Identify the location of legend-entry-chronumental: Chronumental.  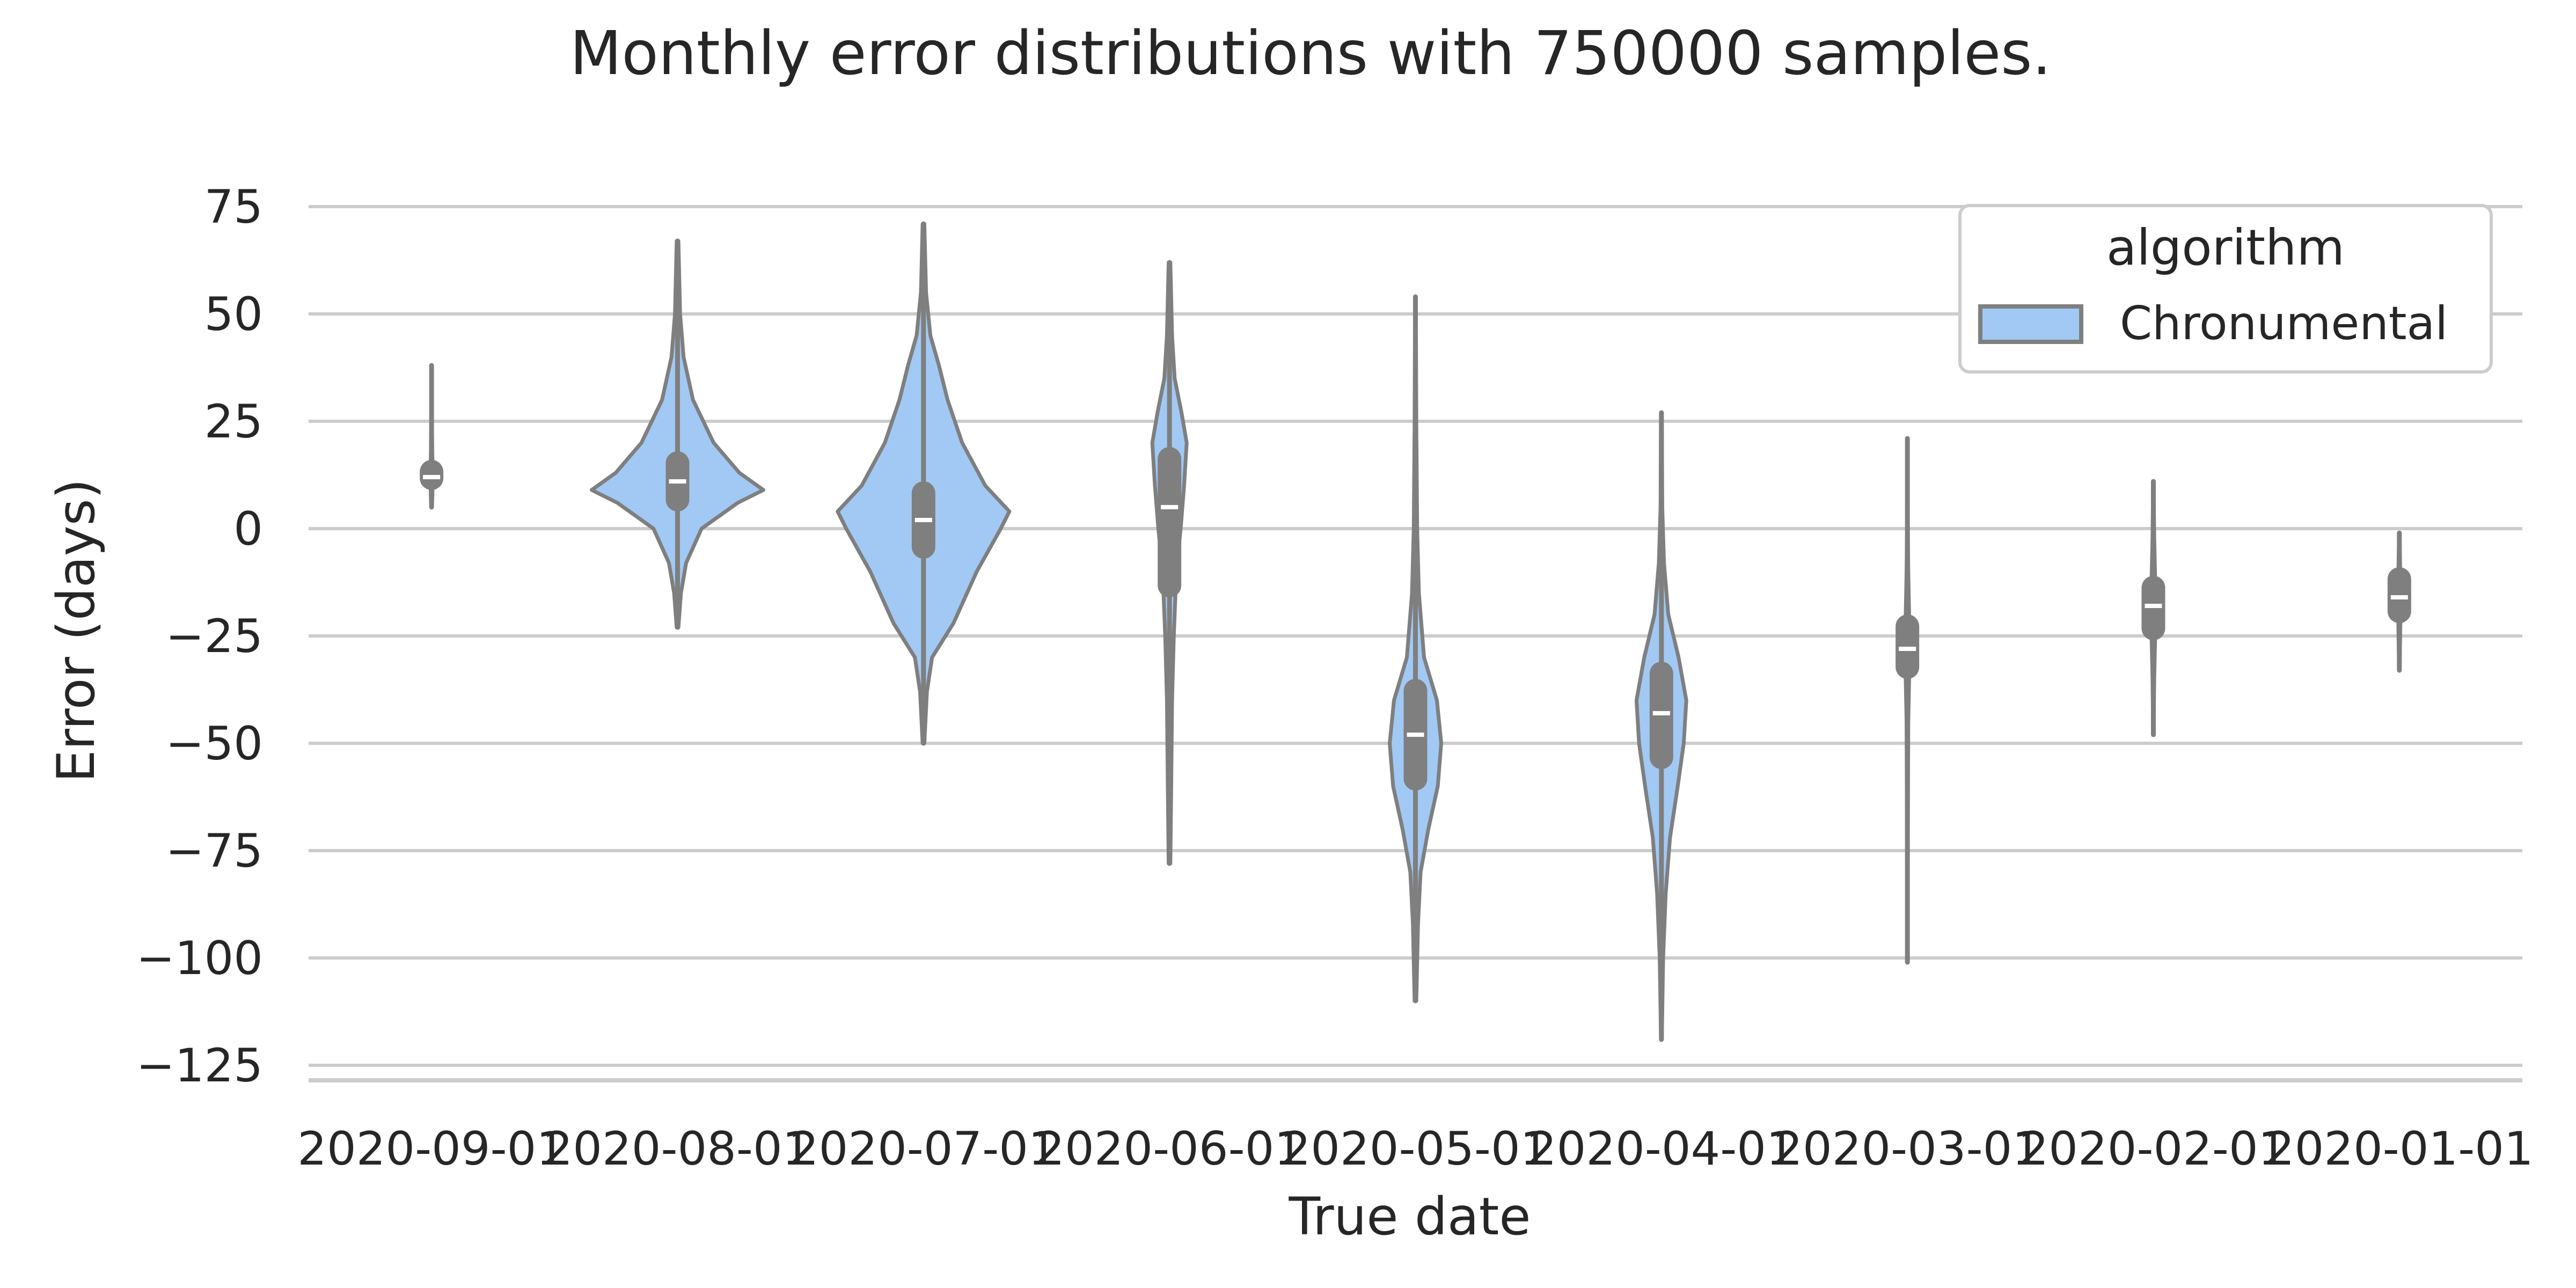
(2284, 323).